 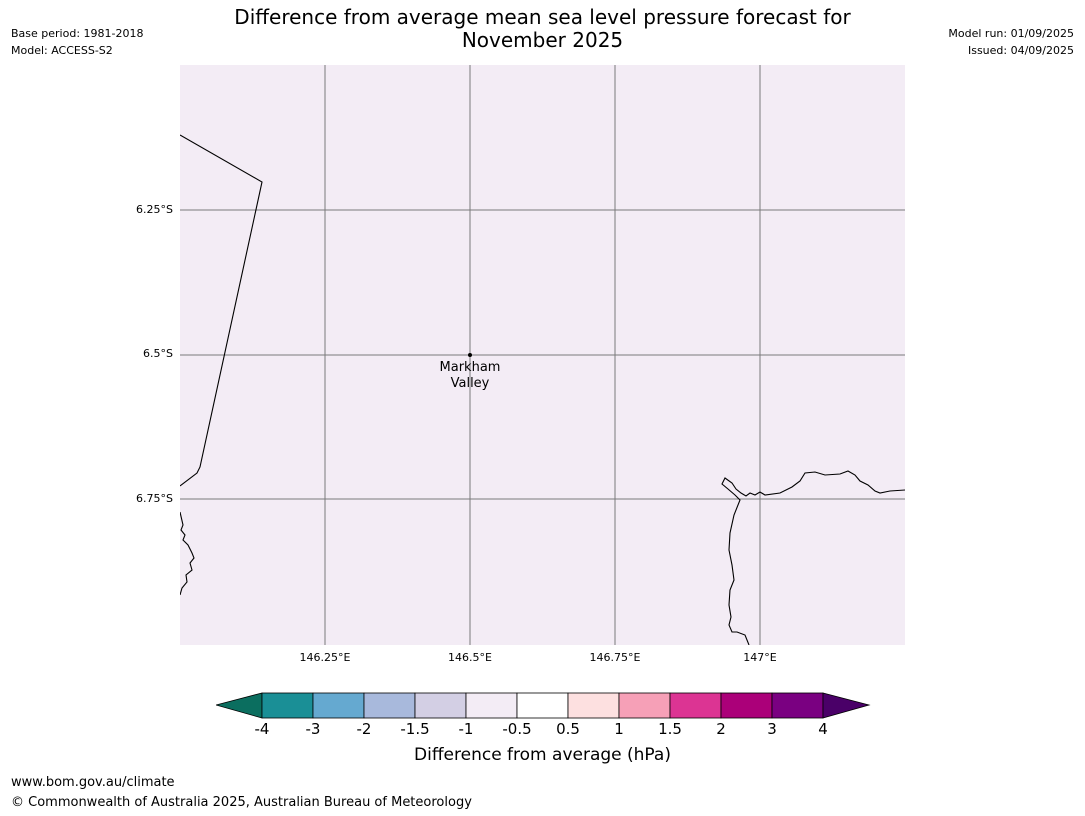 I want to click on colorbar-tick: 0.5, so click(x=568, y=729).